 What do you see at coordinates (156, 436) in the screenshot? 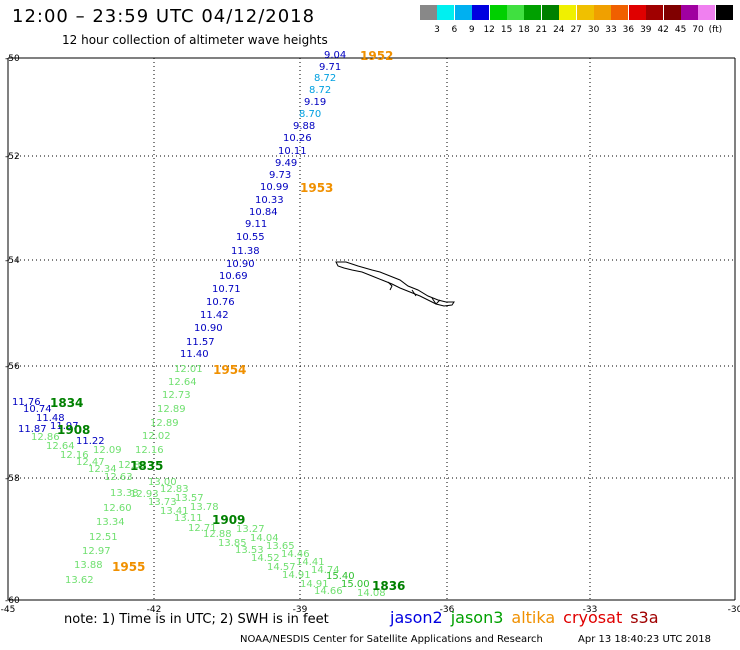
I see `wave-height-value: 12.02` at bounding box center [156, 436].